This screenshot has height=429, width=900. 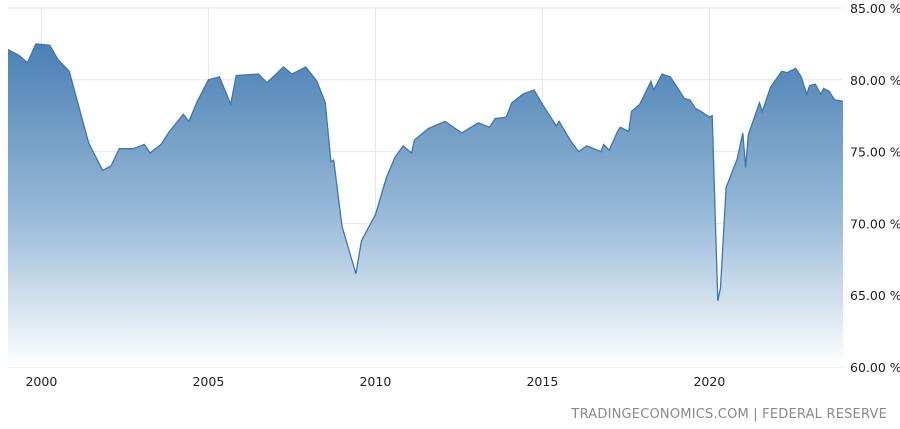 I want to click on y-tick-label: 65.00 %, so click(x=875, y=295).